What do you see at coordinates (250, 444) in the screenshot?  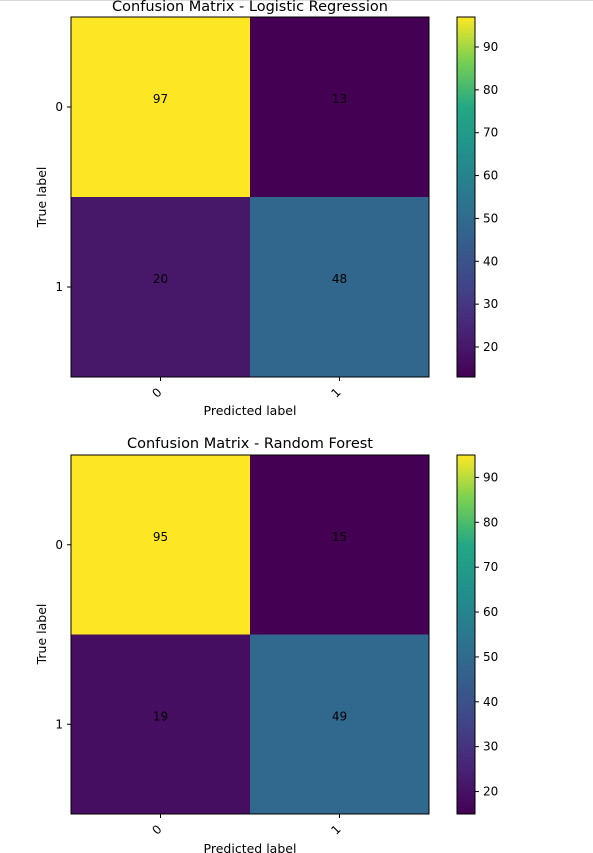 I see `chart-title: Confusion Matrix - Random Forest` at bounding box center [250, 444].